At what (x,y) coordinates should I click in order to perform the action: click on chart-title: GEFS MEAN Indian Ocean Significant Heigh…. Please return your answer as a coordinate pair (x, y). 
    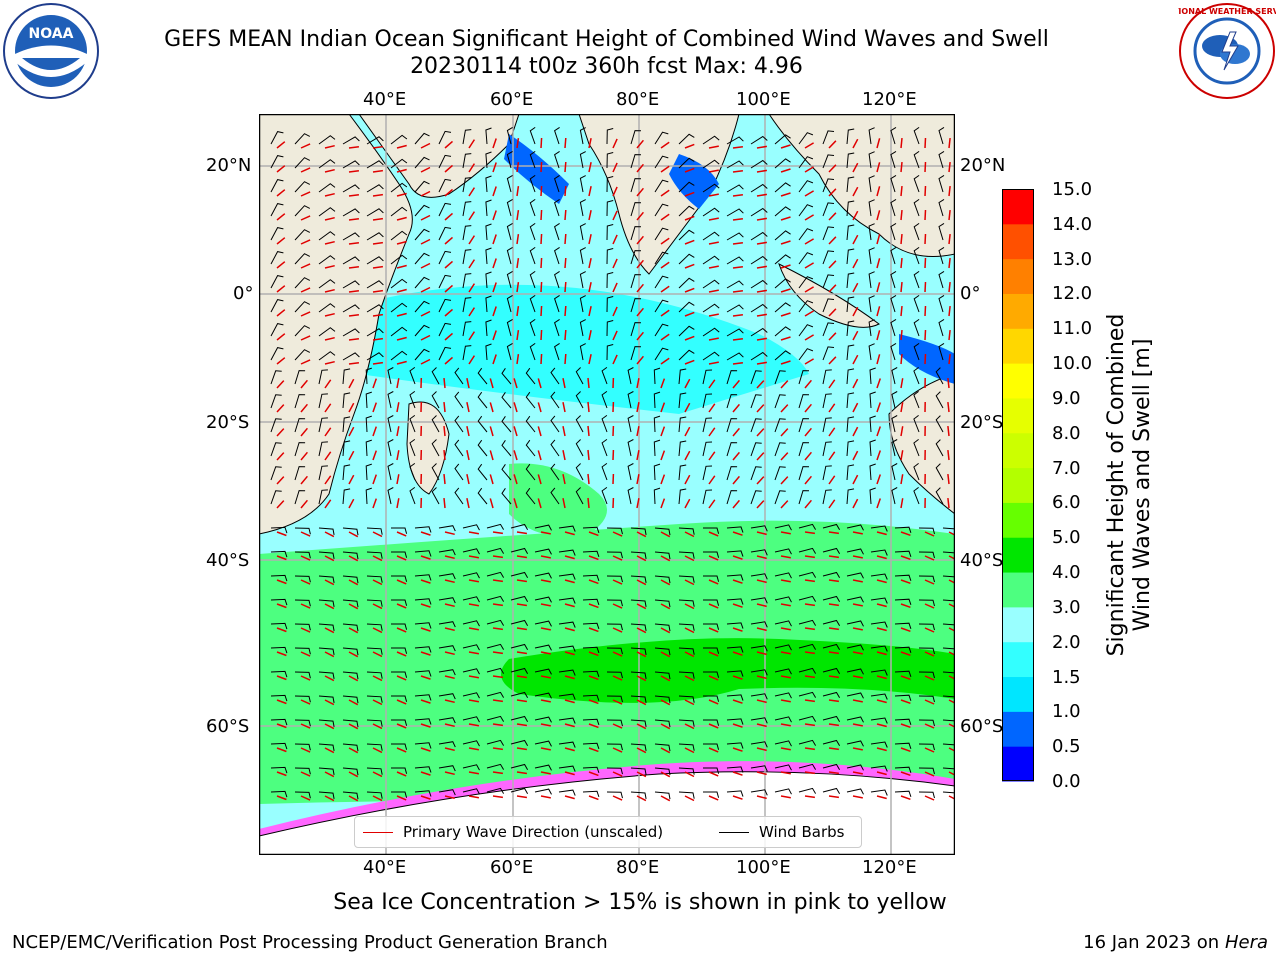
    Looking at the image, I should click on (606, 53).